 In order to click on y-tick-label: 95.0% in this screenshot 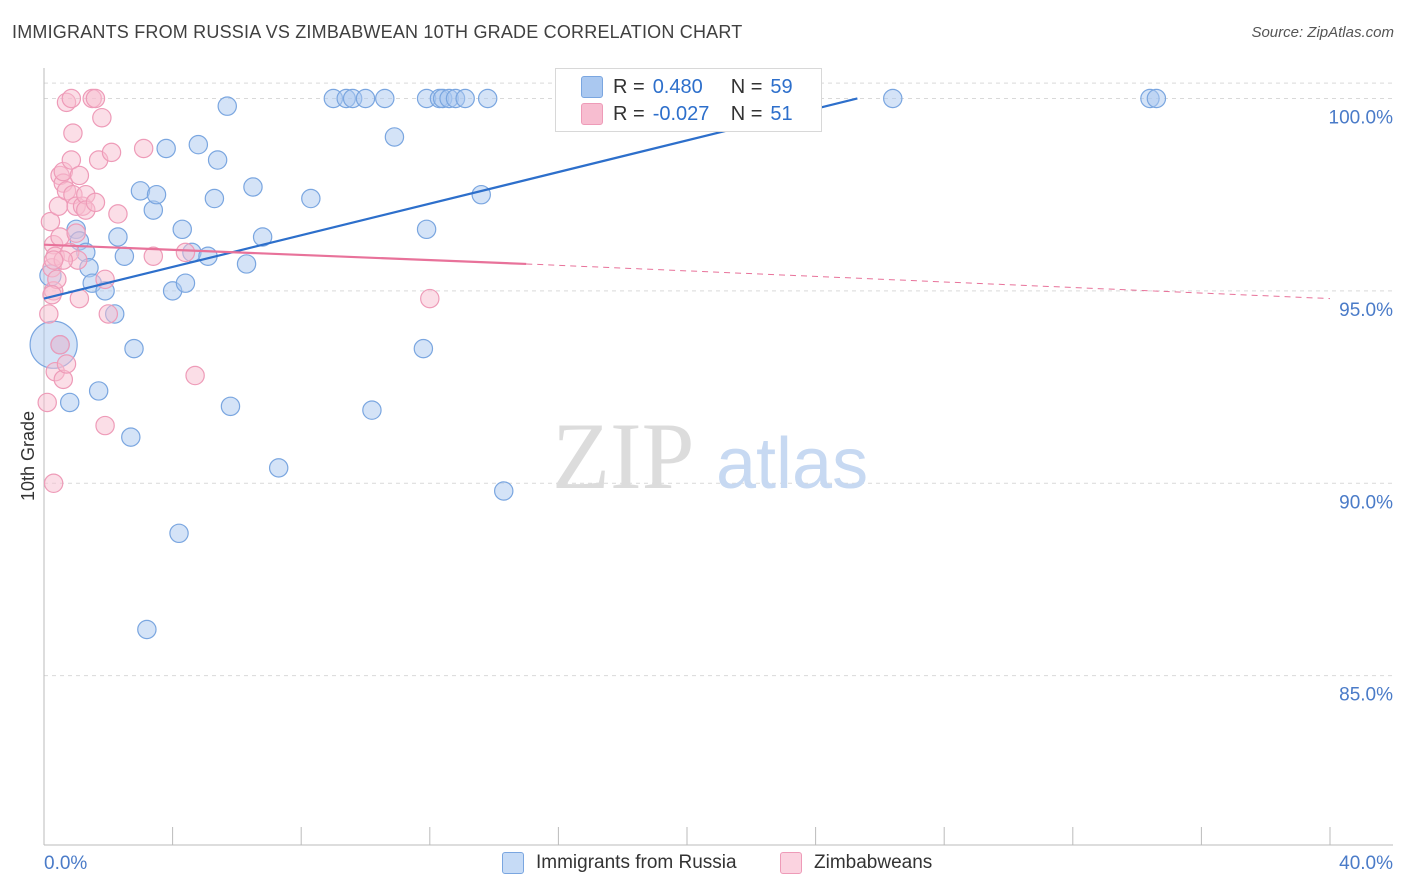, I will do `click(1366, 310)`.